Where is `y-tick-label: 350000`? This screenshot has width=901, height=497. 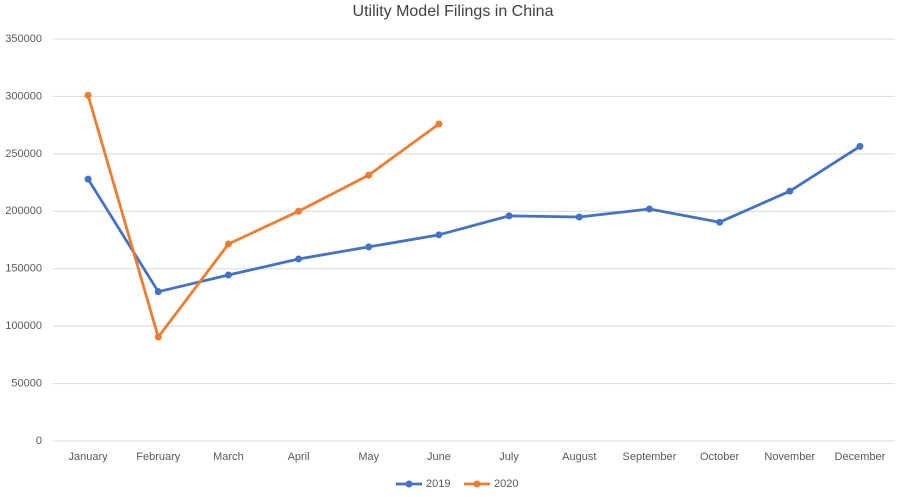 y-tick-label: 350000 is located at coordinates (23, 39).